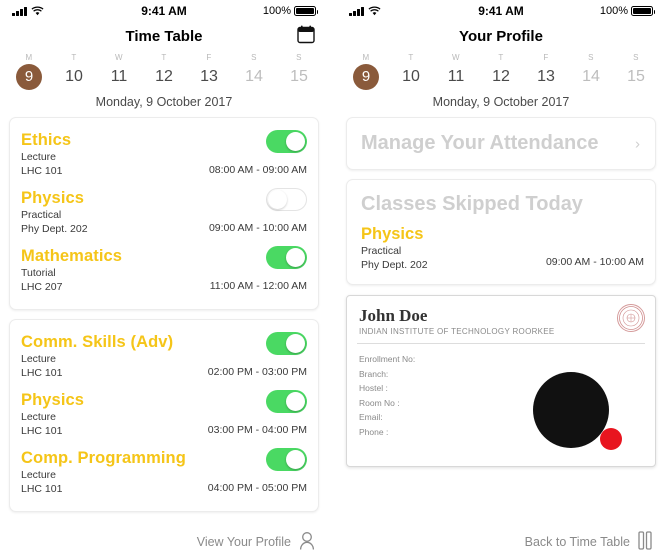 This screenshot has width=665, height=560. Describe the element at coordinates (379, 402) in the screenshot. I see `id-field: Room No :` at that location.